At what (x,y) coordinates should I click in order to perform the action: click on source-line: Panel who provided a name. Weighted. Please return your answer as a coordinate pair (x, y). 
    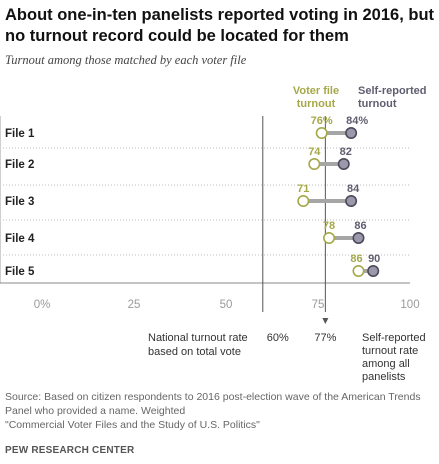
    Looking at the image, I should click on (95, 411).